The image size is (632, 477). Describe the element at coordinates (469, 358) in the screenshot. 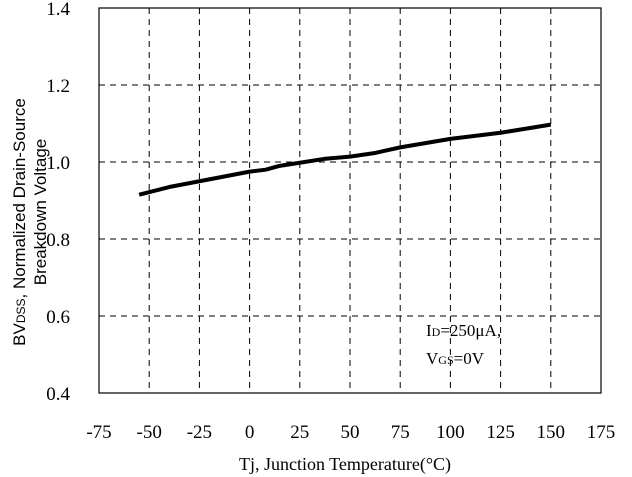

I see `annotation-vgs-rest: =0V` at that location.